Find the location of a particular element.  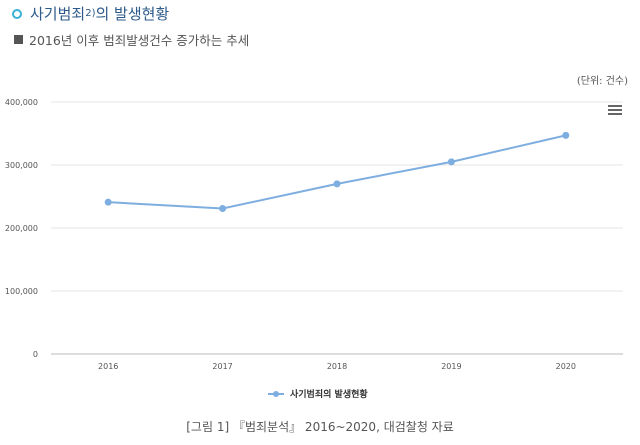

legend-item: 사기범죄의 발생현황 is located at coordinates (318, 393).